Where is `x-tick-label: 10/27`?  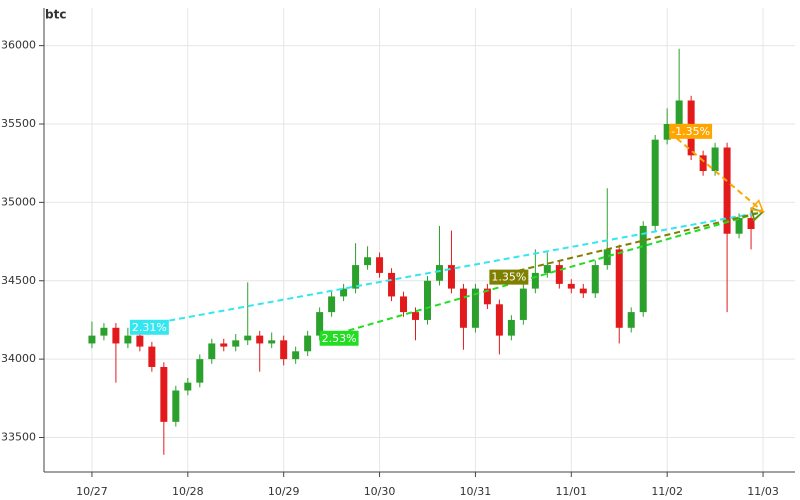 x-tick-label: 10/27 is located at coordinates (92, 491).